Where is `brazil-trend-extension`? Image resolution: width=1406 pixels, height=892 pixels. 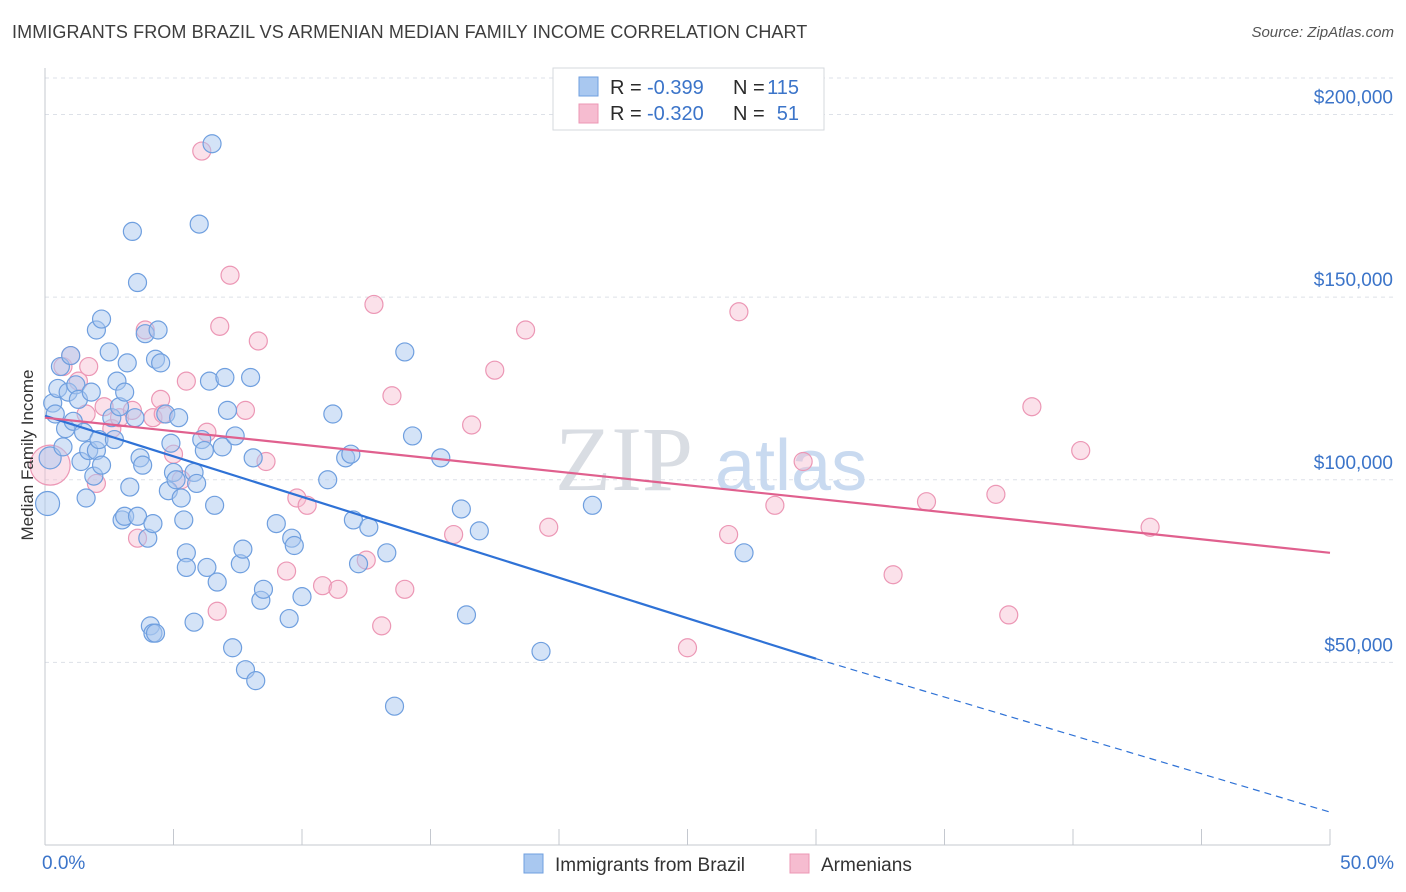
brazil-trend-extension is located at coordinates (1073, 735).